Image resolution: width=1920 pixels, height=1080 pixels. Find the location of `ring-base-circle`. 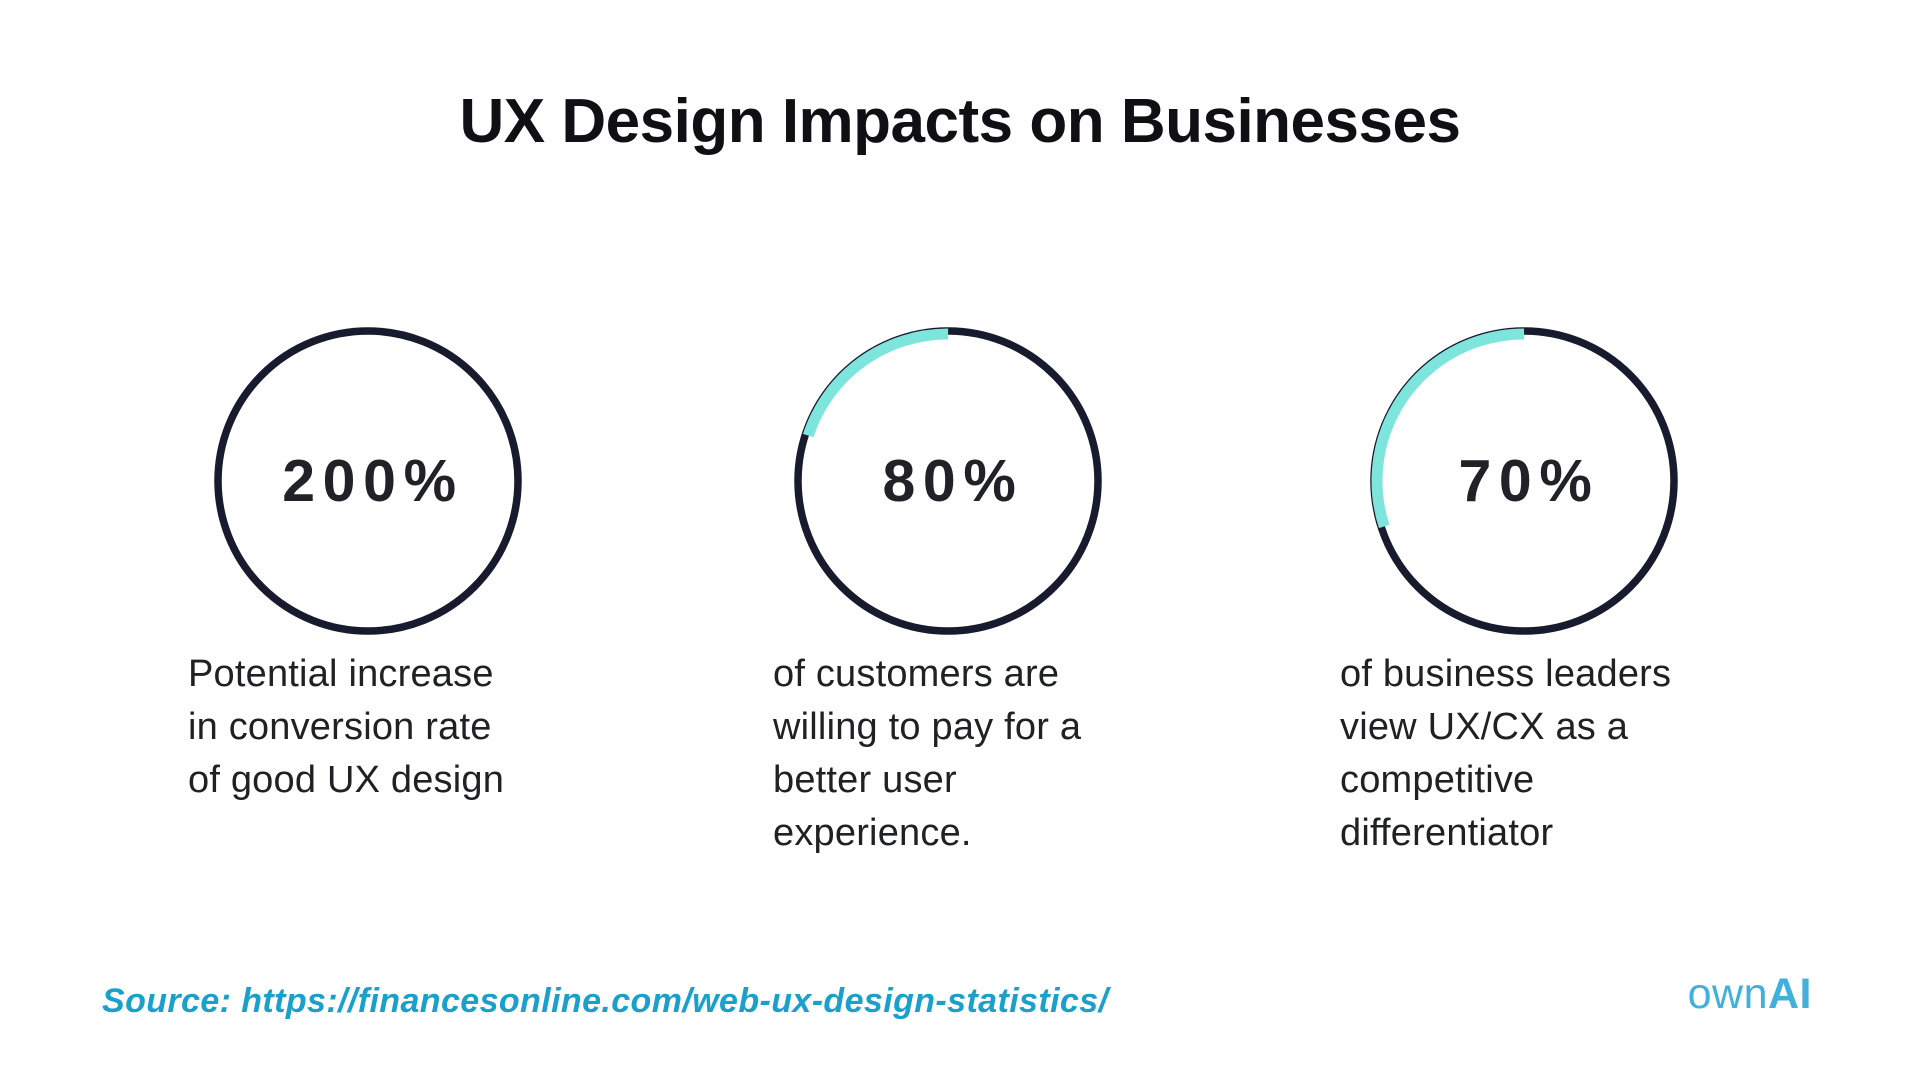

ring-base-circle is located at coordinates (368, 481).